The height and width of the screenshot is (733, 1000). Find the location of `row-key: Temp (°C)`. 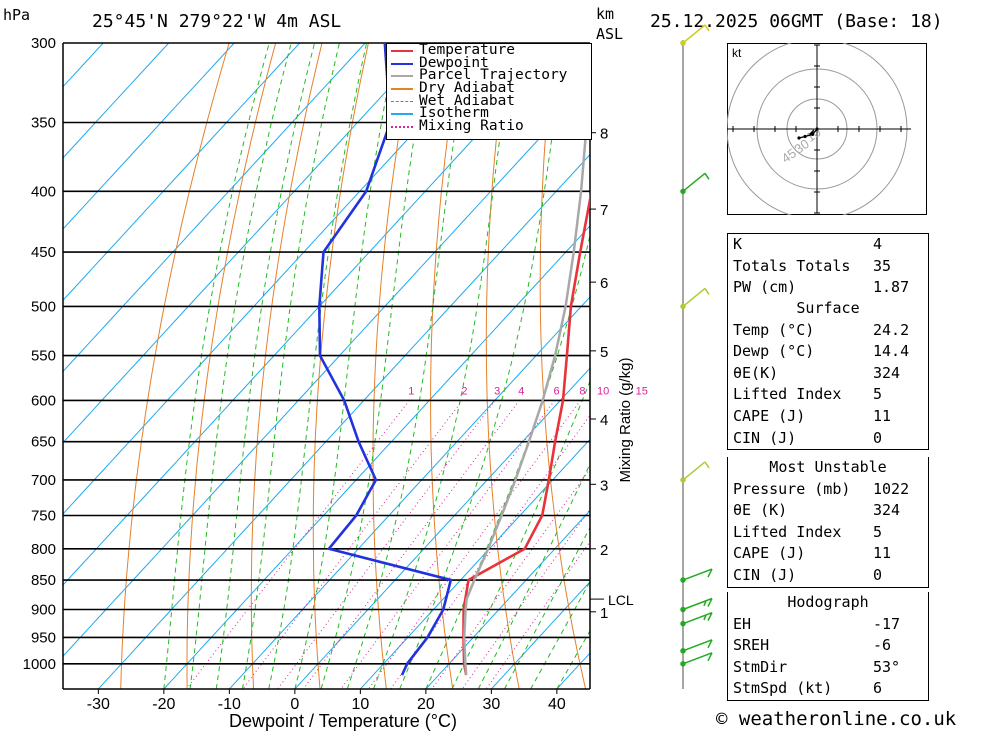

row-key: Temp (°C) is located at coordinates (774, 329).